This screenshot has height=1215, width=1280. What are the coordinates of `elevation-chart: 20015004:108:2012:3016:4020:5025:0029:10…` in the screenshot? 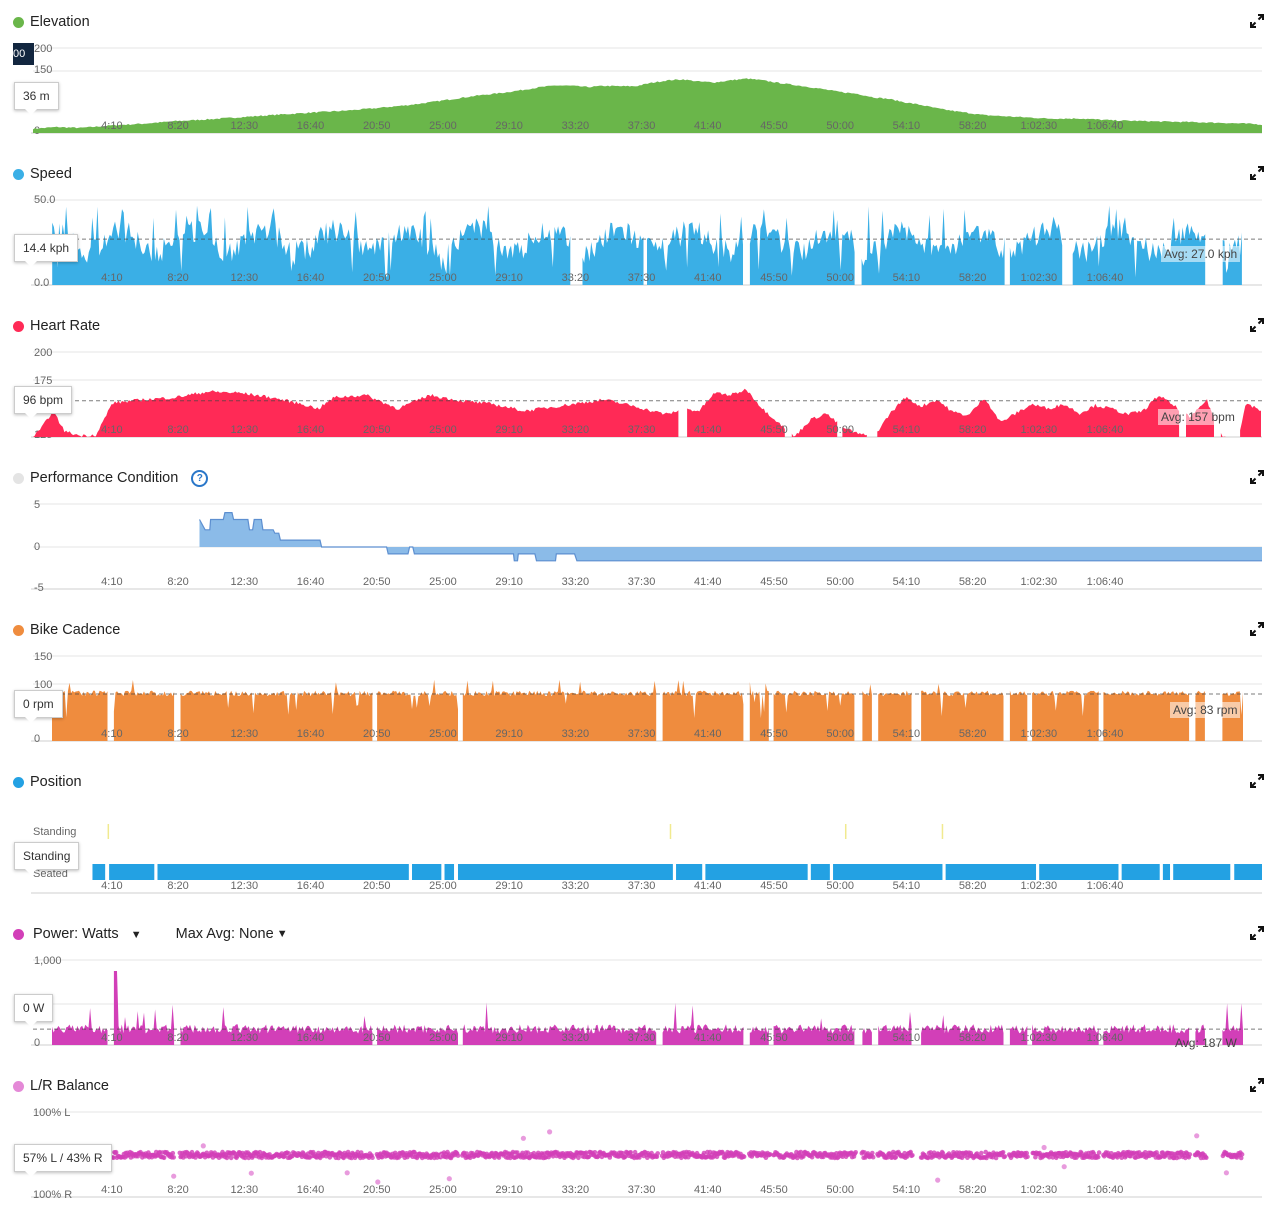 It's located at (640, 75).